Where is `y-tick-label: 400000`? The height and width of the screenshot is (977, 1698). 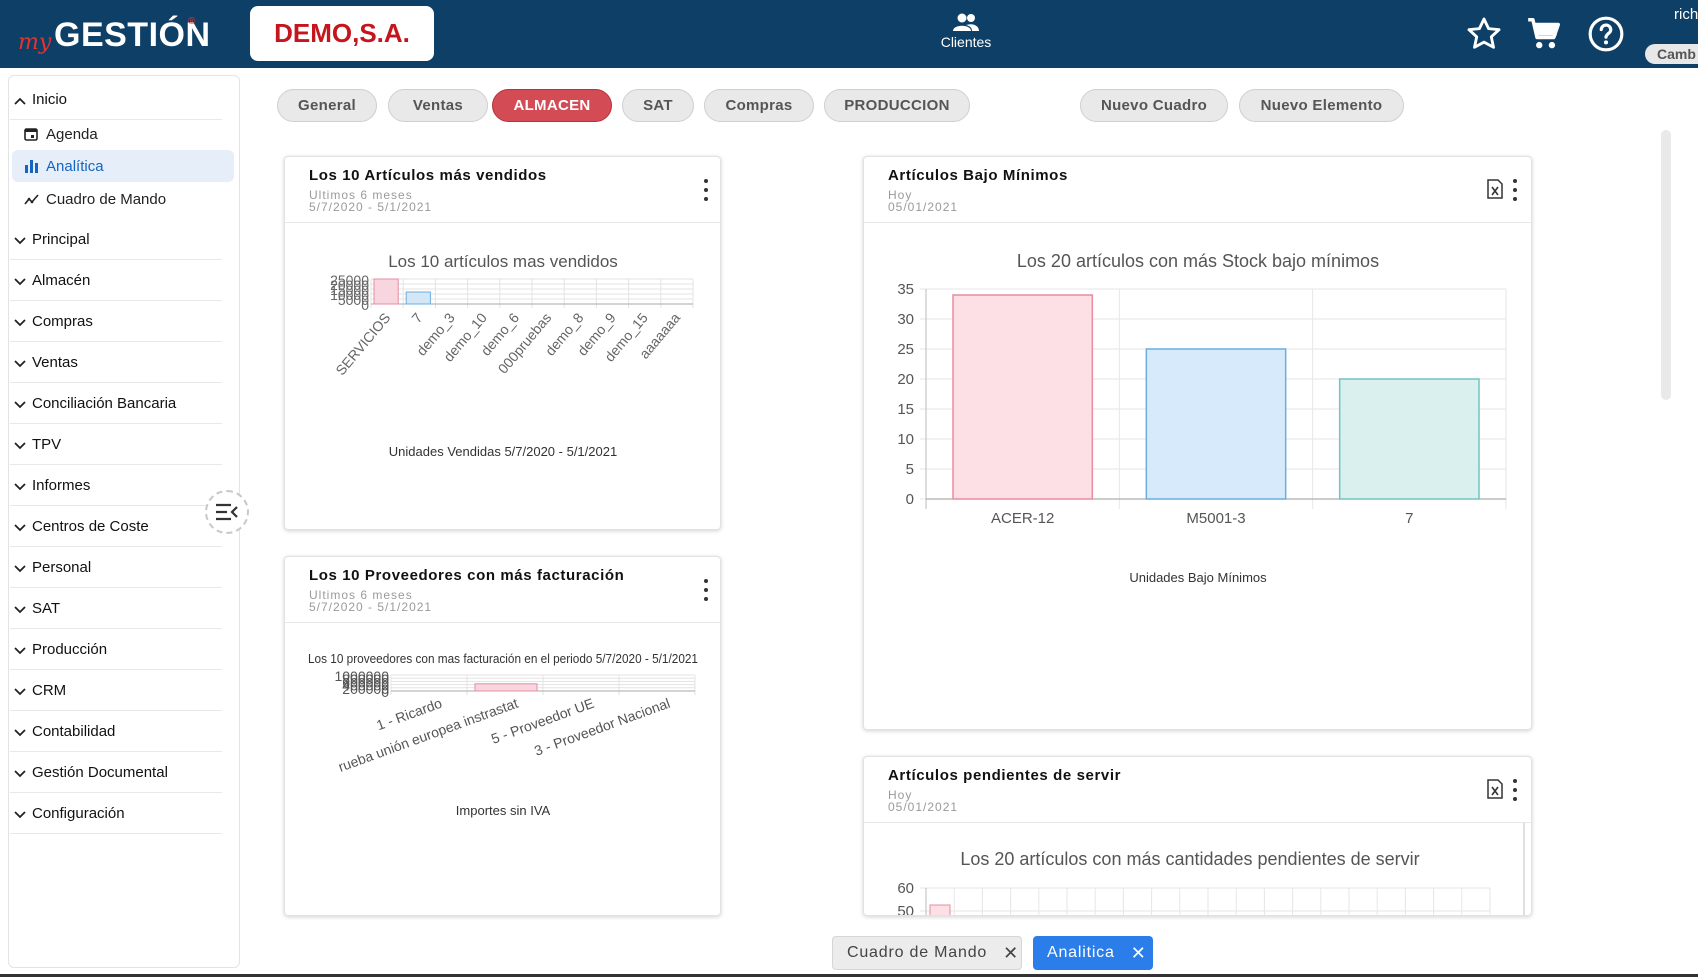 y-tick-label: 400000 is located at coordinates (365, 686).